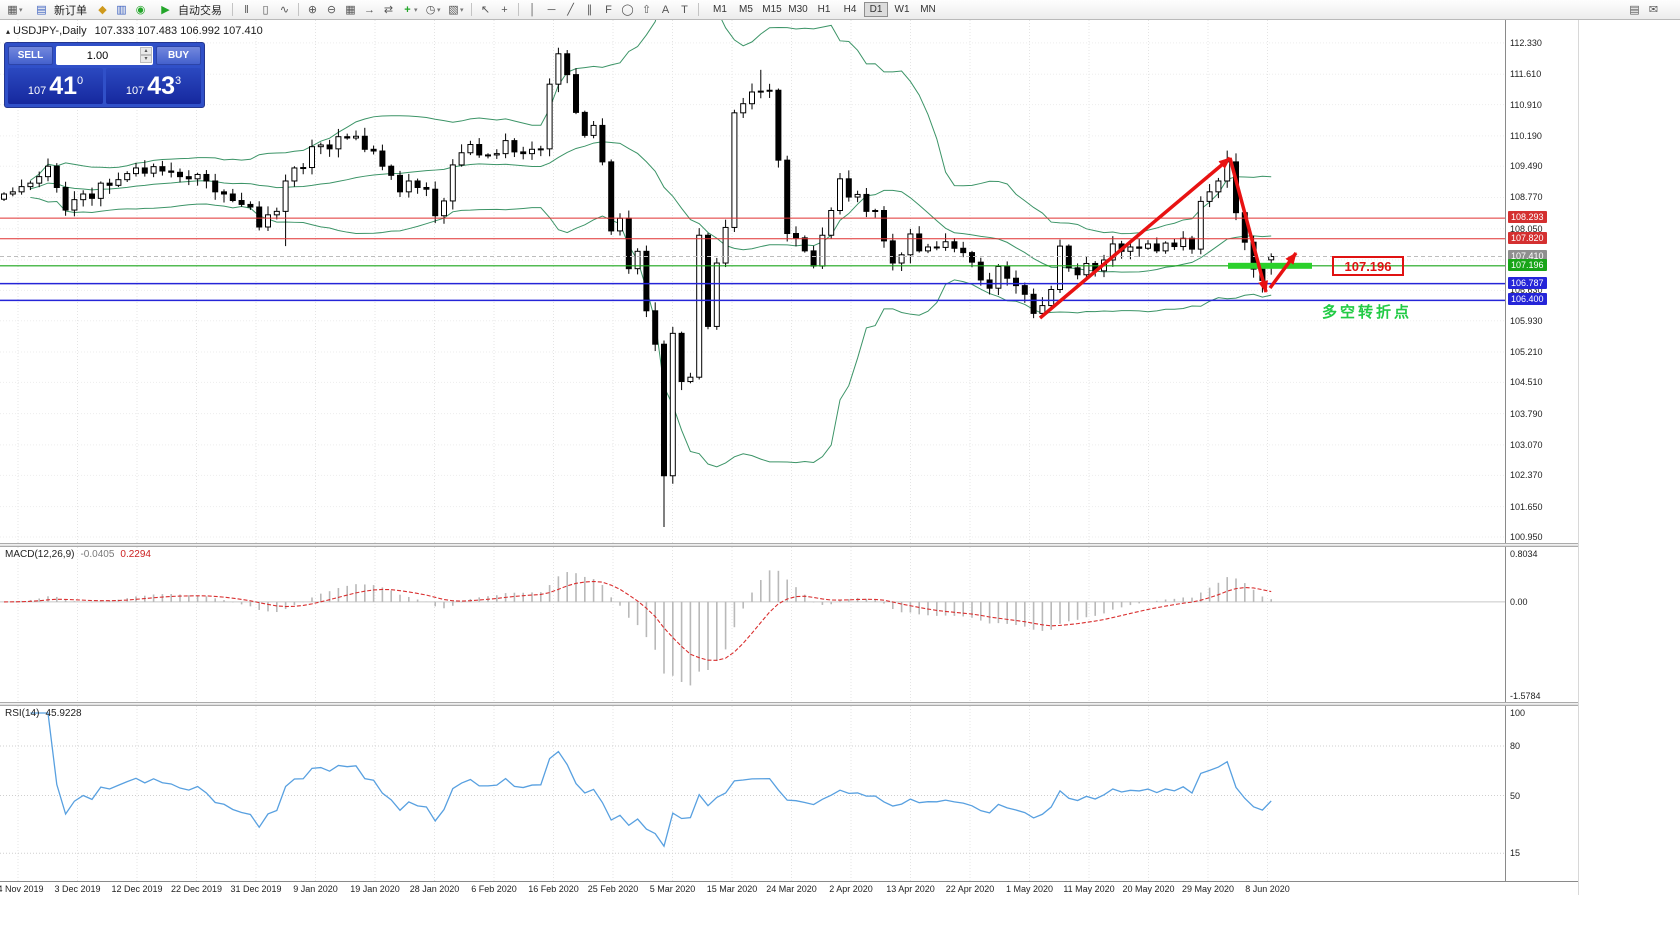  What do you see at coordinates (824, 9) in the screenshot?
I see `timeframe-h1: H1` at bounding box center [824, 9].